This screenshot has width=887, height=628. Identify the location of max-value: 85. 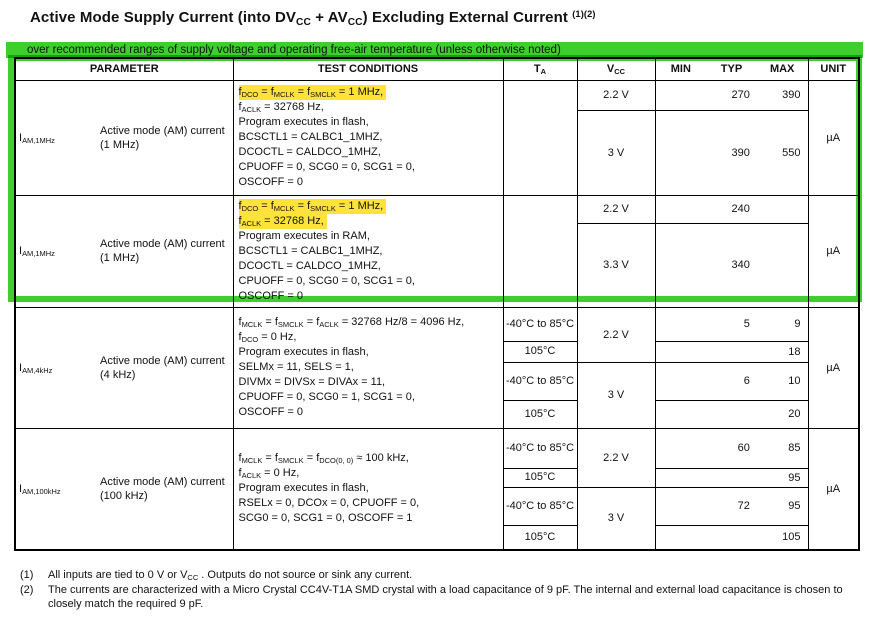
(794, 448).